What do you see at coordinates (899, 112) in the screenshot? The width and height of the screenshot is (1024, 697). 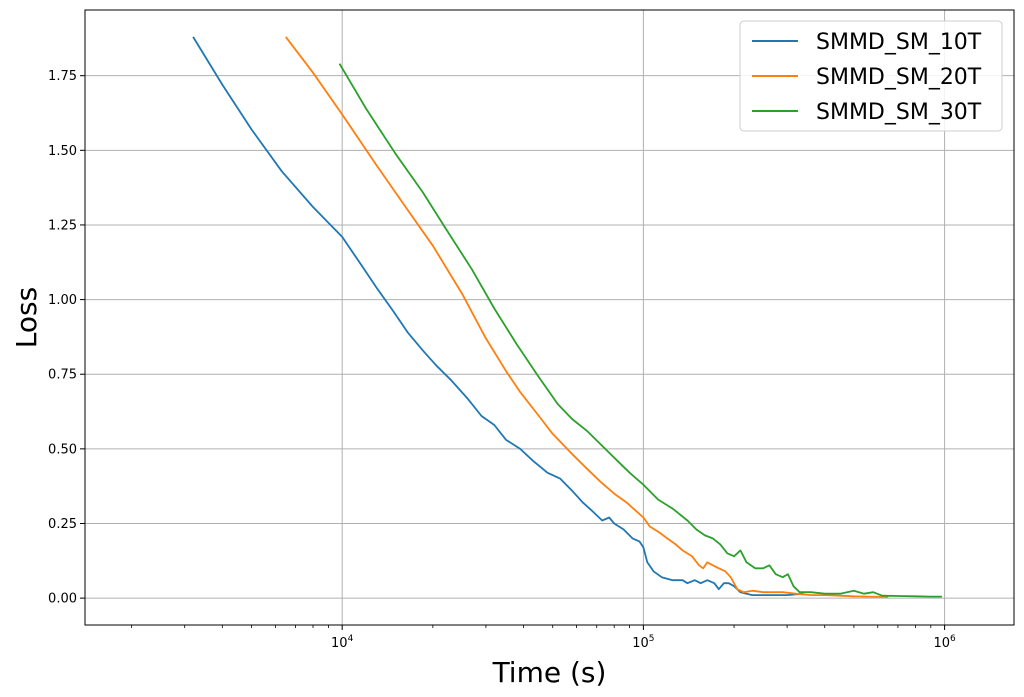 I see `legend-label: SMMD_SM_30T` at bounding box center [899, 112].